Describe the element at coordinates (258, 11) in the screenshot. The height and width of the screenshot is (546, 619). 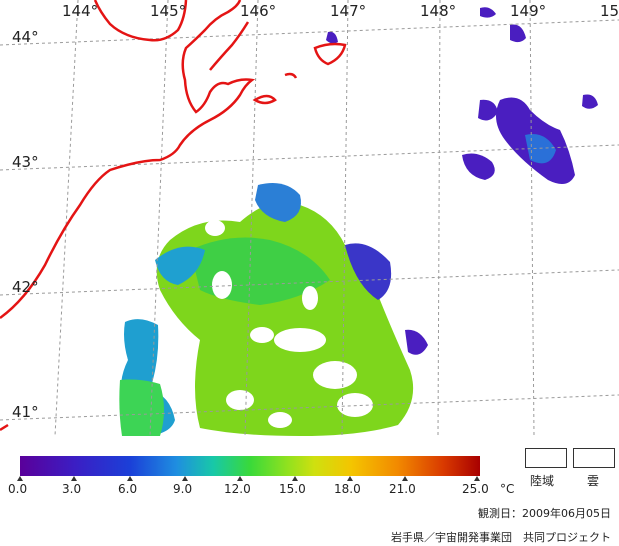
I see `longitude-label: 146°` at that location.